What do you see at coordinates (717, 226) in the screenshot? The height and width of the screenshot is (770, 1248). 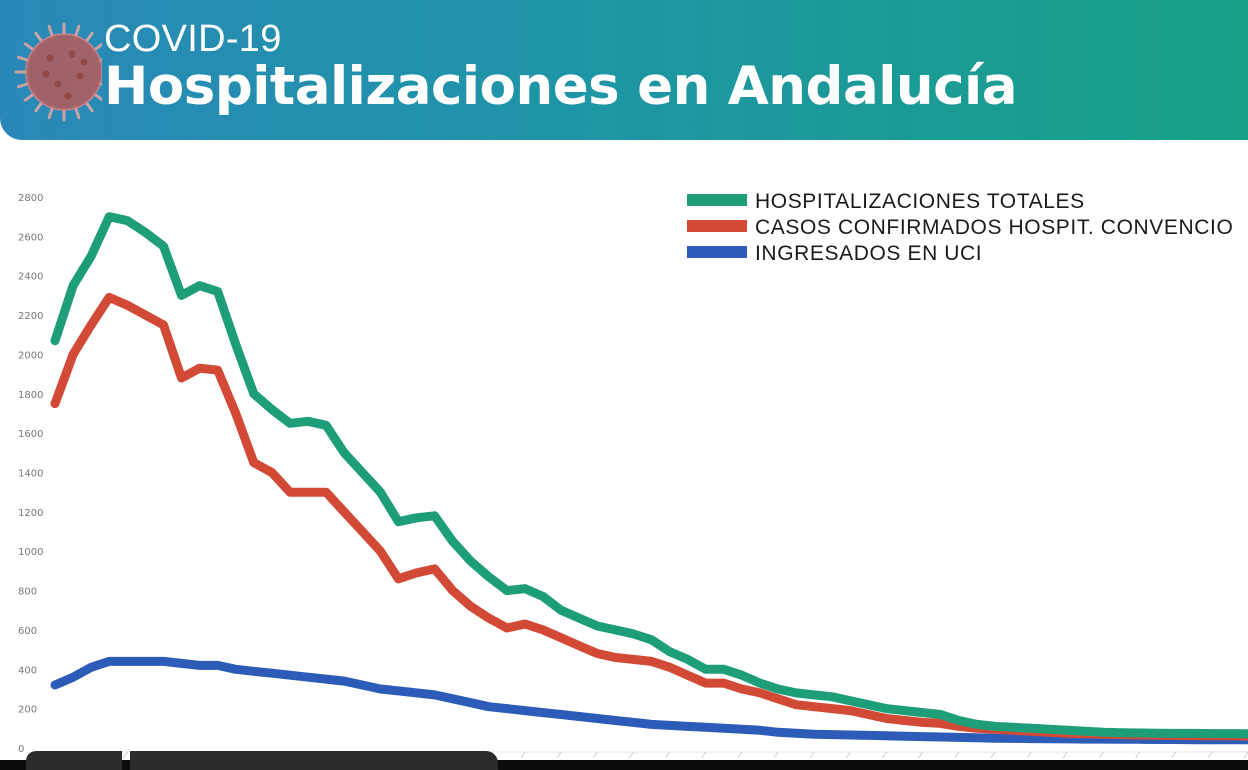 I see `legend-item-casos-confirmados-swatch` at bounding box center [717, 226].